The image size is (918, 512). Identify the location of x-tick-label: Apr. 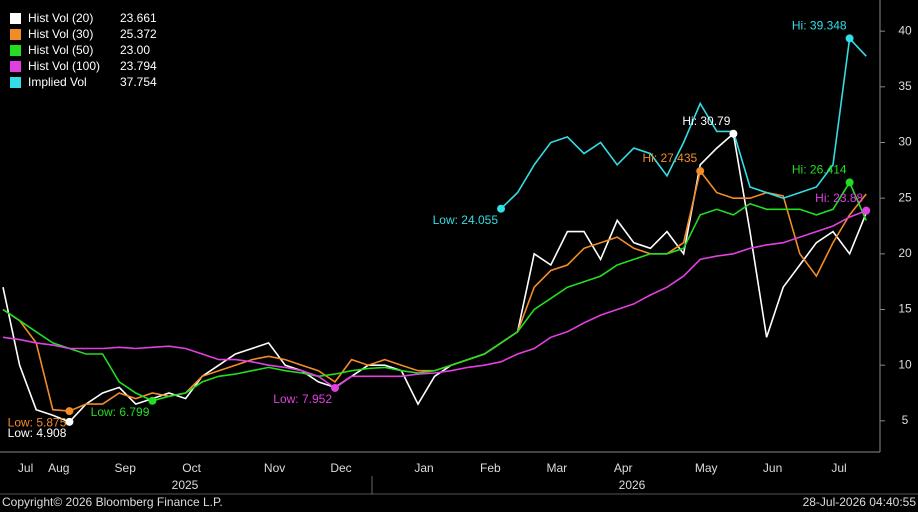
(623, 468).